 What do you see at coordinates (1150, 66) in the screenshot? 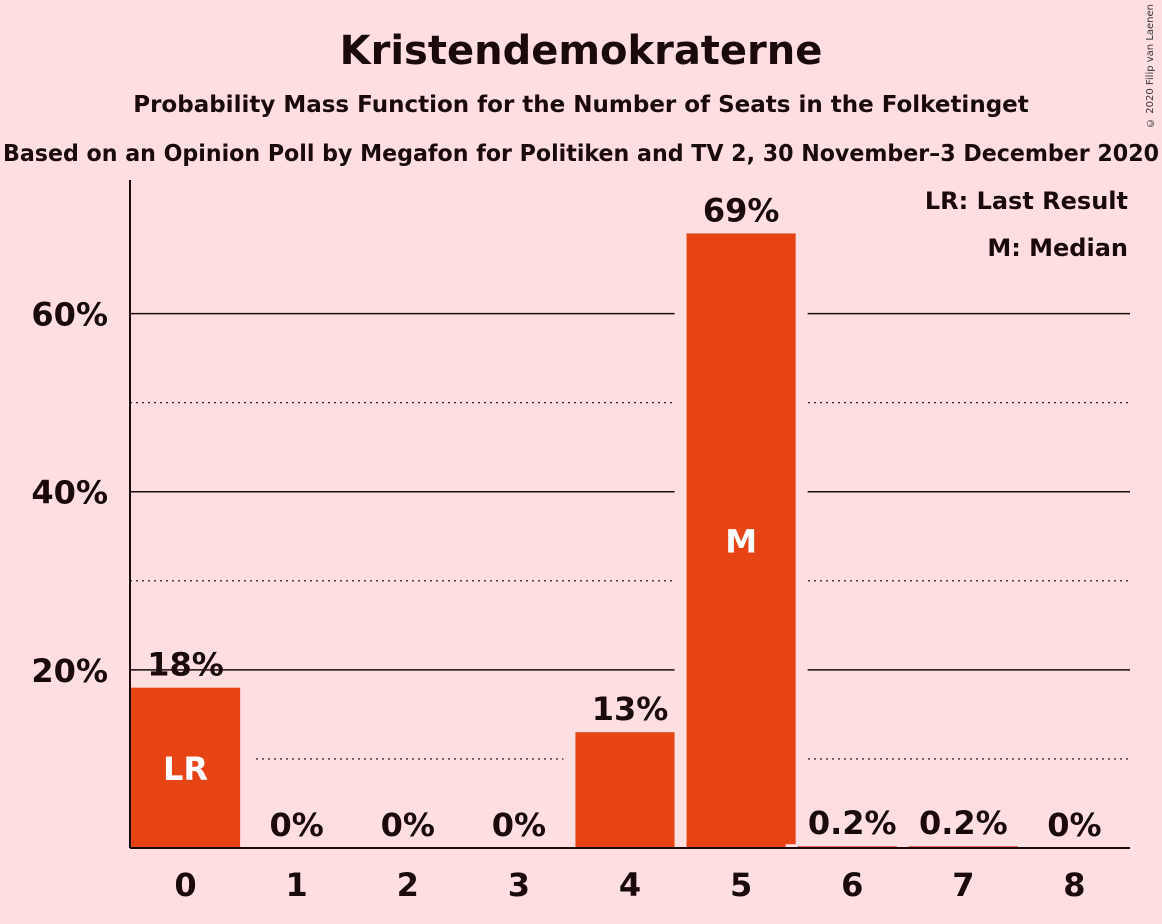
I see `copyright-notice: © 2020 Filip van Laenen` at bounding box center [1150, 66].